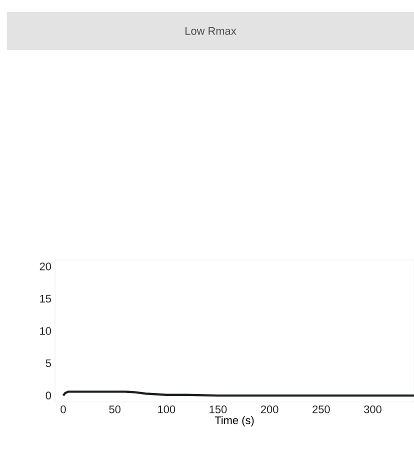  What do you see at coordinates (48, 363) in the screenshot?
I see `y-tick-label: 5` at bounding box center [48, 363].